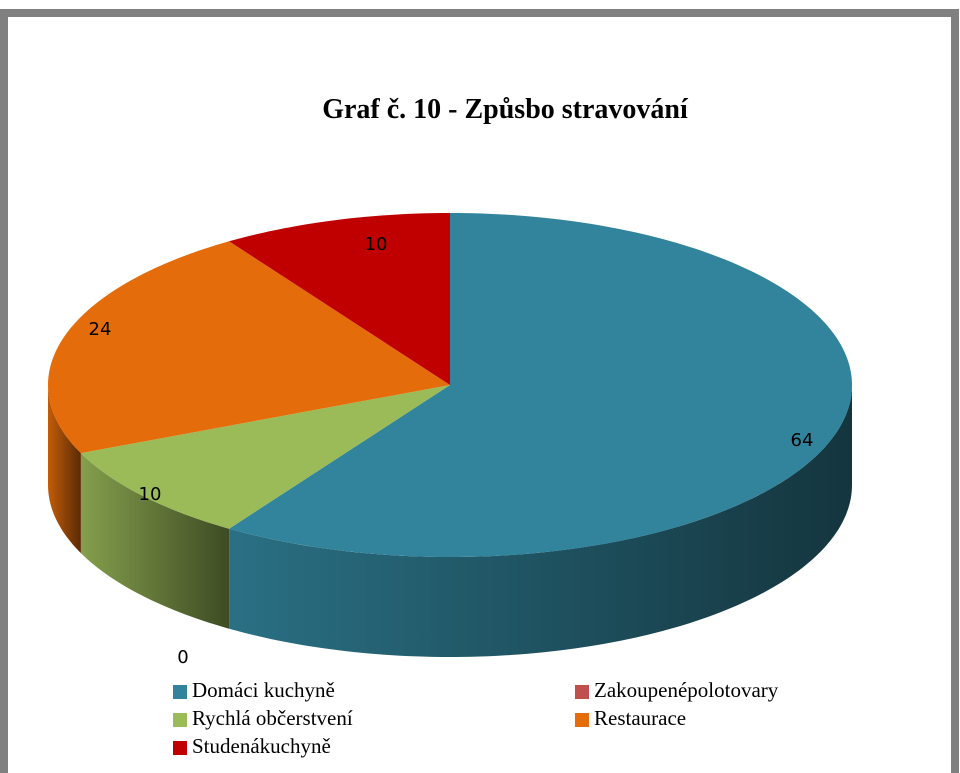 The image size is (960, 773). I want to click on chart-title: Graf č. 10 - Způsbo stravování, so click(505, 109).